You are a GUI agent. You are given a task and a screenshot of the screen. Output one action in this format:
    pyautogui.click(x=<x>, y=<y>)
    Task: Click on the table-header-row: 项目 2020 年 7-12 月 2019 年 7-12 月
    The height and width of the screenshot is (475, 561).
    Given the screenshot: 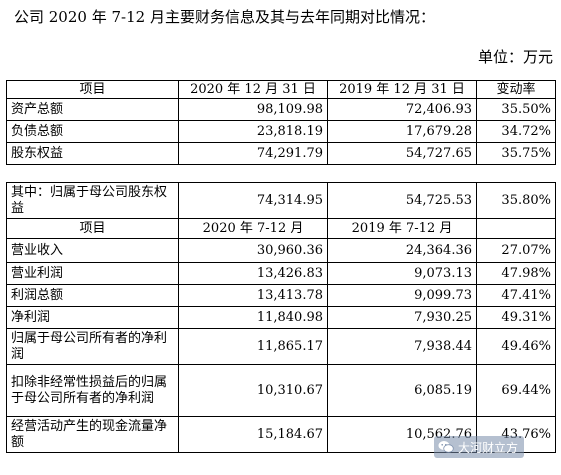 What is the action you would take?
    pyautogui.click(x=281, y=228)
    